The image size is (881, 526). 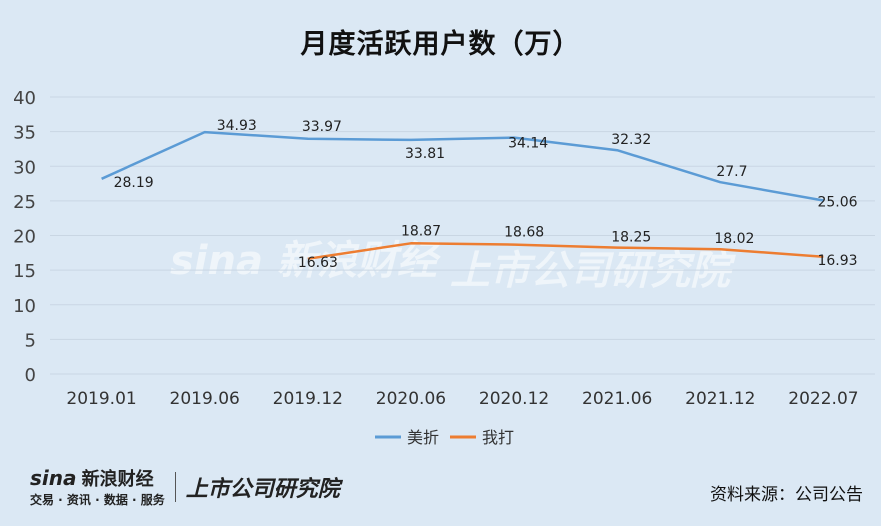 I want to click on x-tick-label: 2019.06, so click(x=205, y=399).